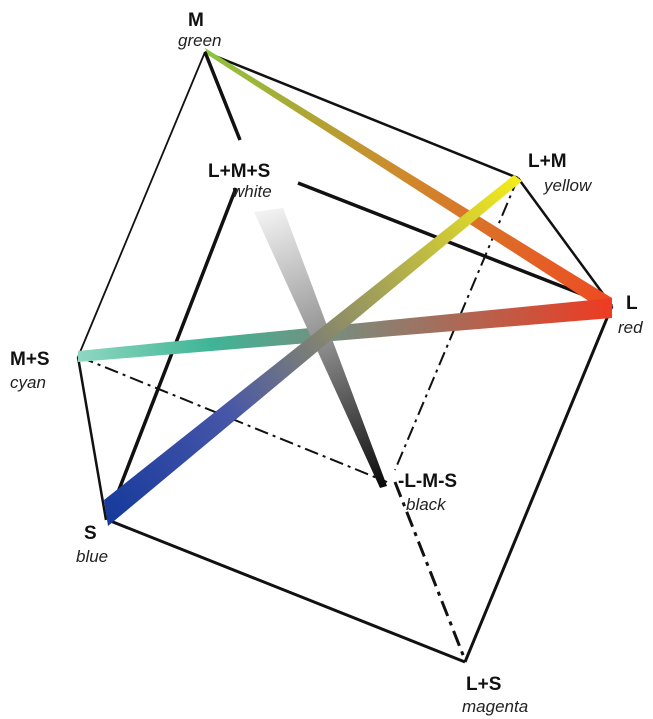  I want to click on label-red-sub: red, so click(630, 327).